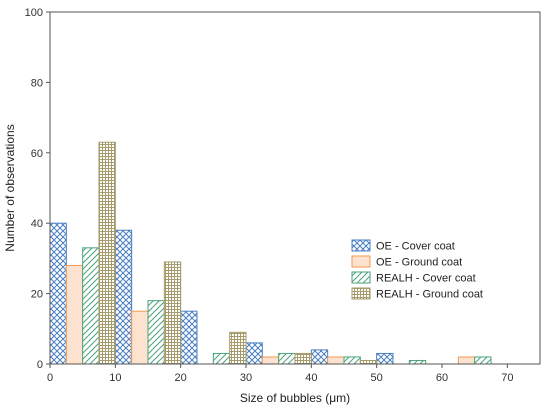 Image resolution: width=550 pixels, height=409 pixels. What do you see at coordinates (442, 378) in the screenshot?
I see `x-tick-label: 60` at bounding box center [442, 378].